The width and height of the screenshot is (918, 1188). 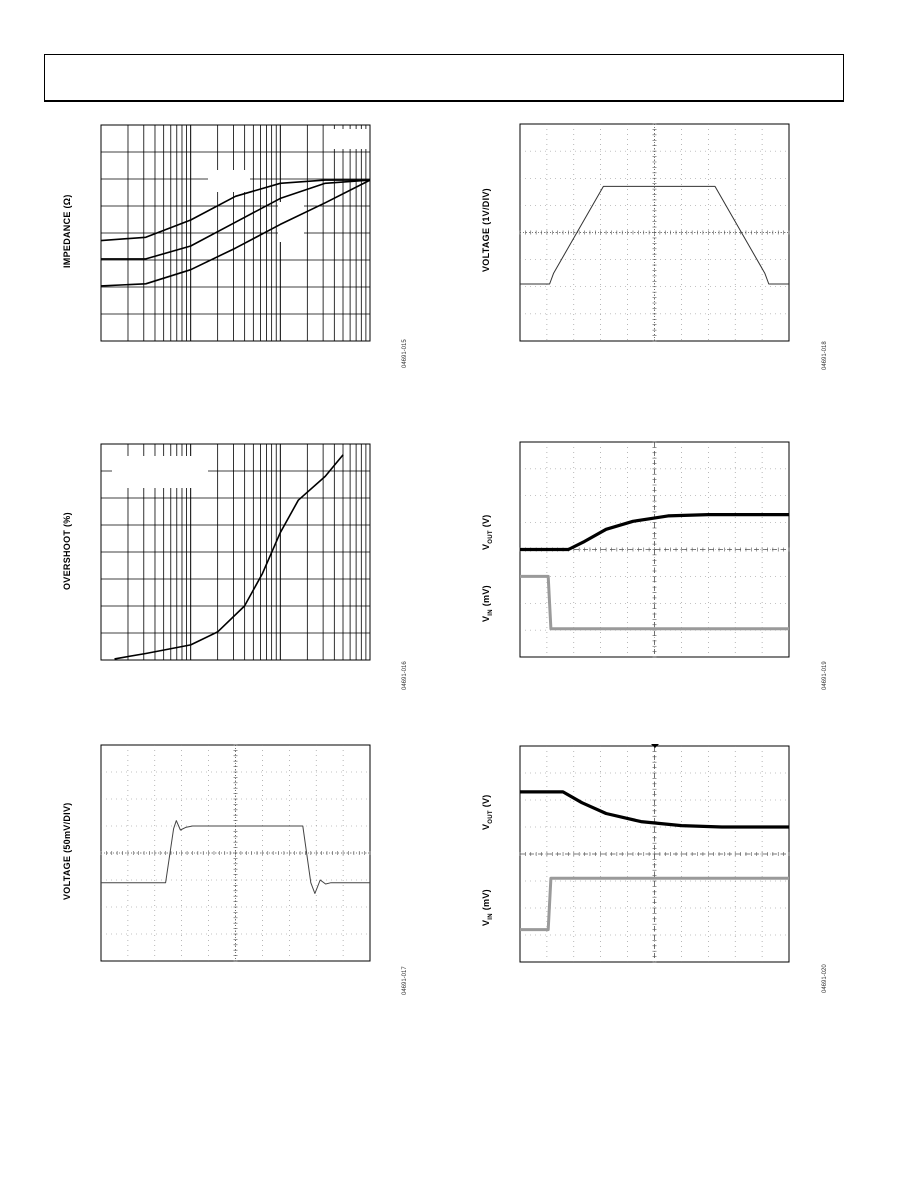 I want to click on impedance-chart, so click(x=235, y=233).